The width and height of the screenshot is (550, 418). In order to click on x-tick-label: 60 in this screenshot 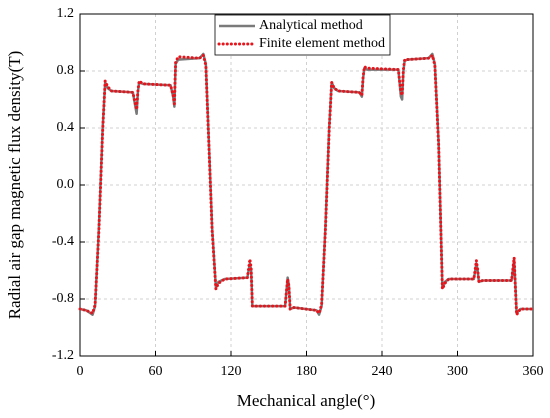, I will do `click(156, 371)`.